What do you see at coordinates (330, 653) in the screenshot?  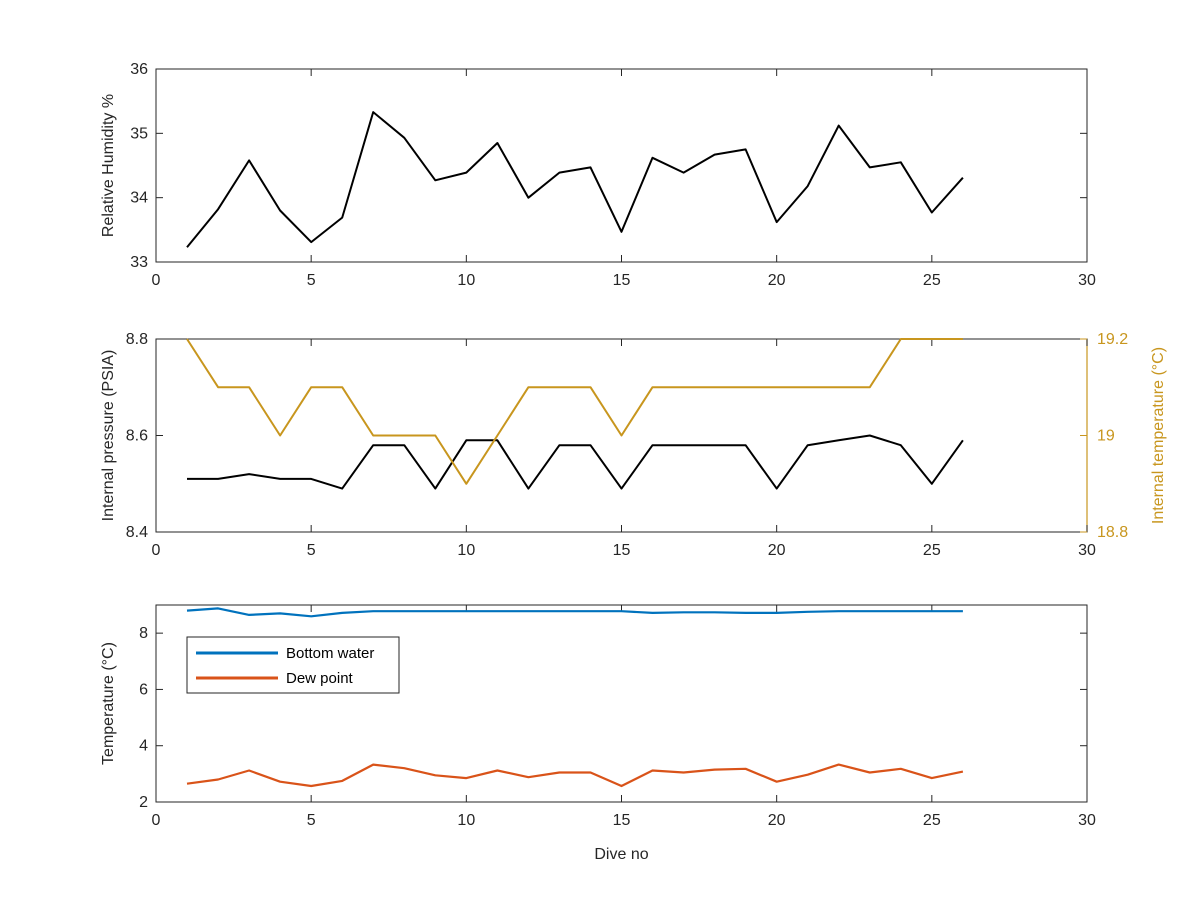 I see `legend-label: Bottom water` at bounding box center [330, 653].